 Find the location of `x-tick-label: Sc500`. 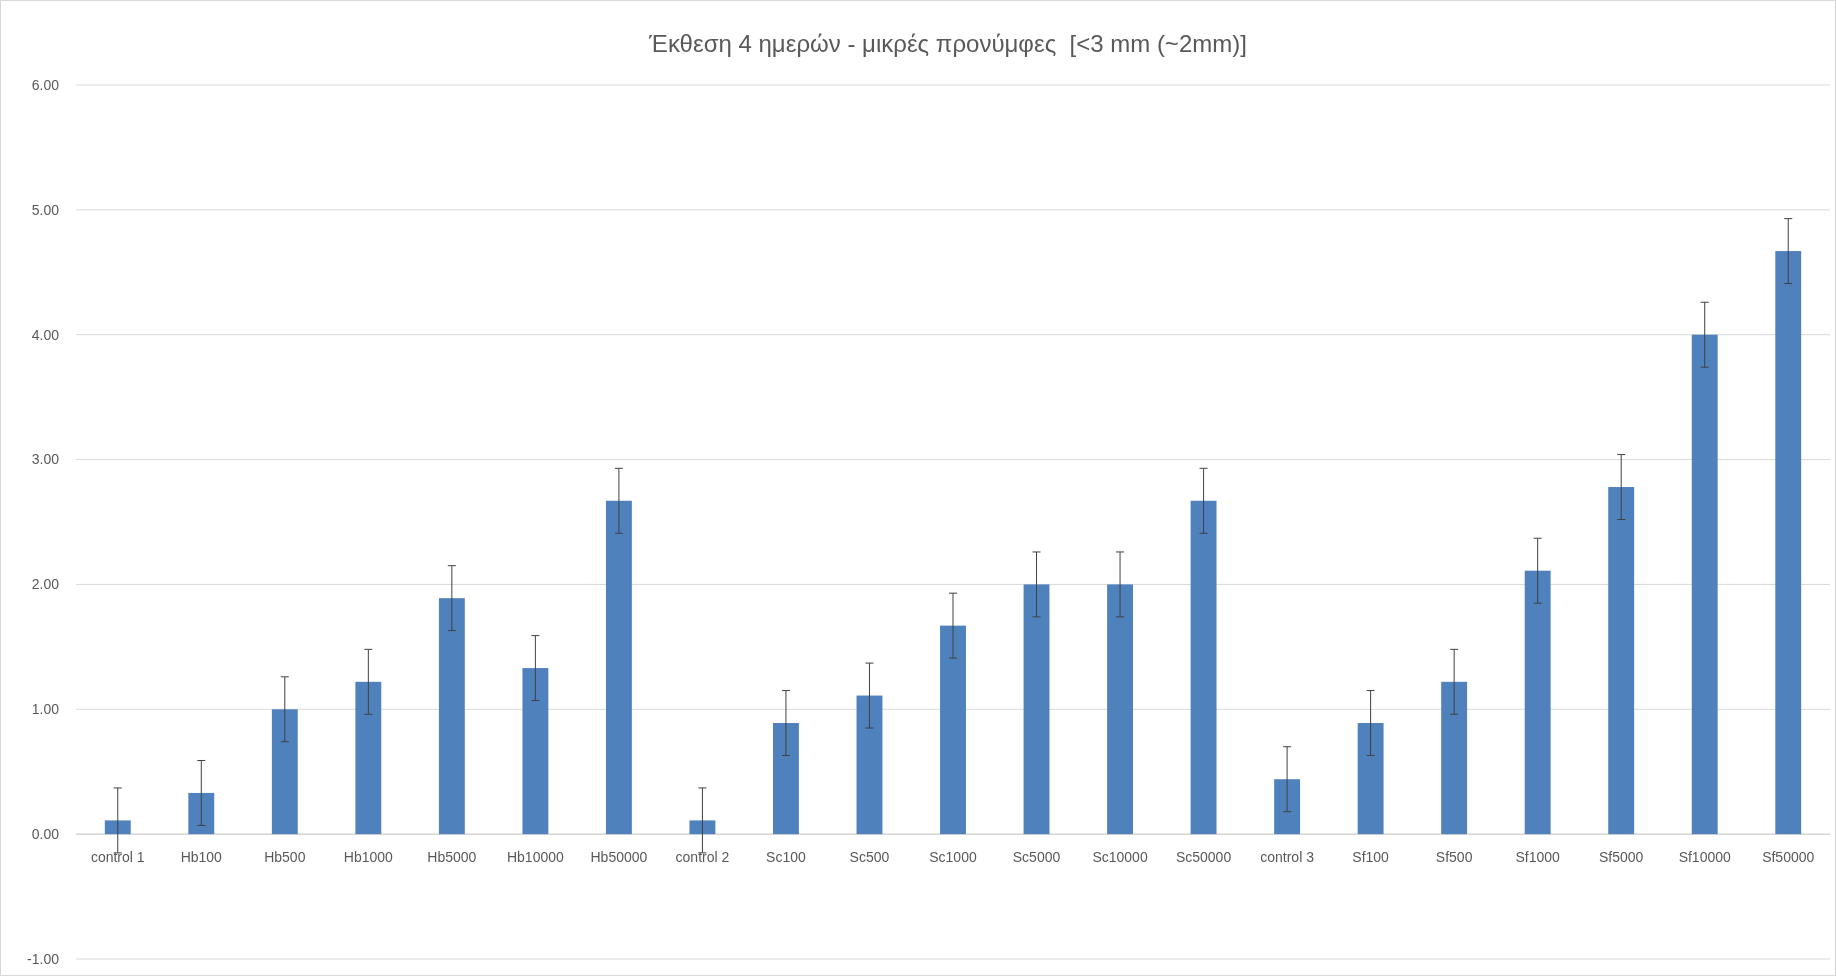

x-tick-label: Sc500 is located at coordinates (869, 857).